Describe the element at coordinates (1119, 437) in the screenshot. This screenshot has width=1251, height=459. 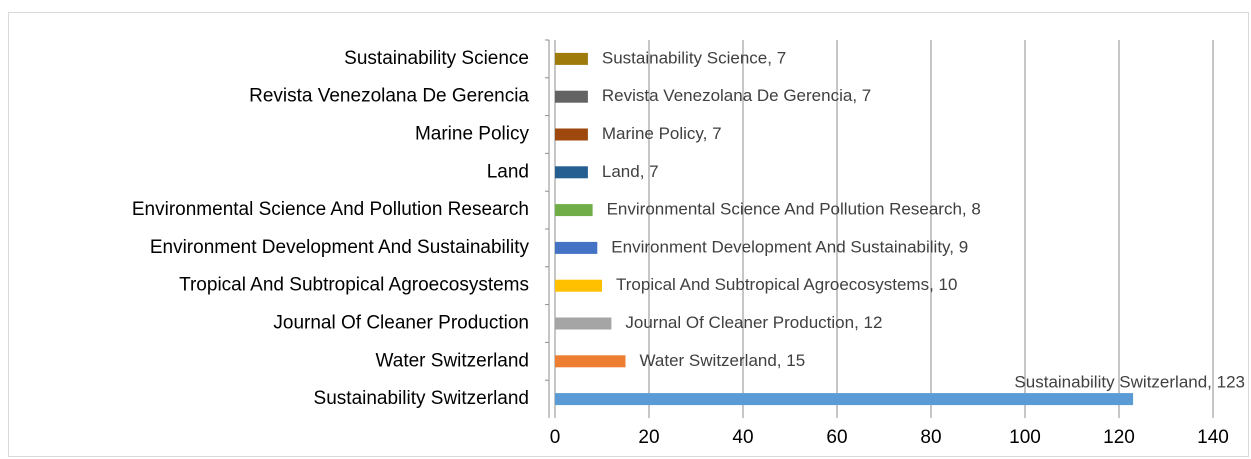
I see `x-tick-label: 120` at that location.